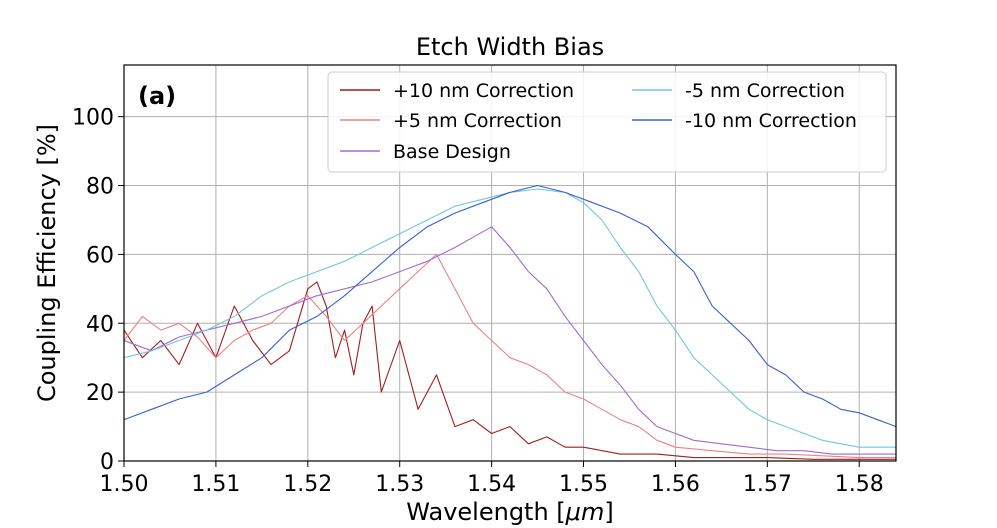  Describe the element at coordinates (107, 462) in the screenshot. I see `y-tick-label: 0` at that location.